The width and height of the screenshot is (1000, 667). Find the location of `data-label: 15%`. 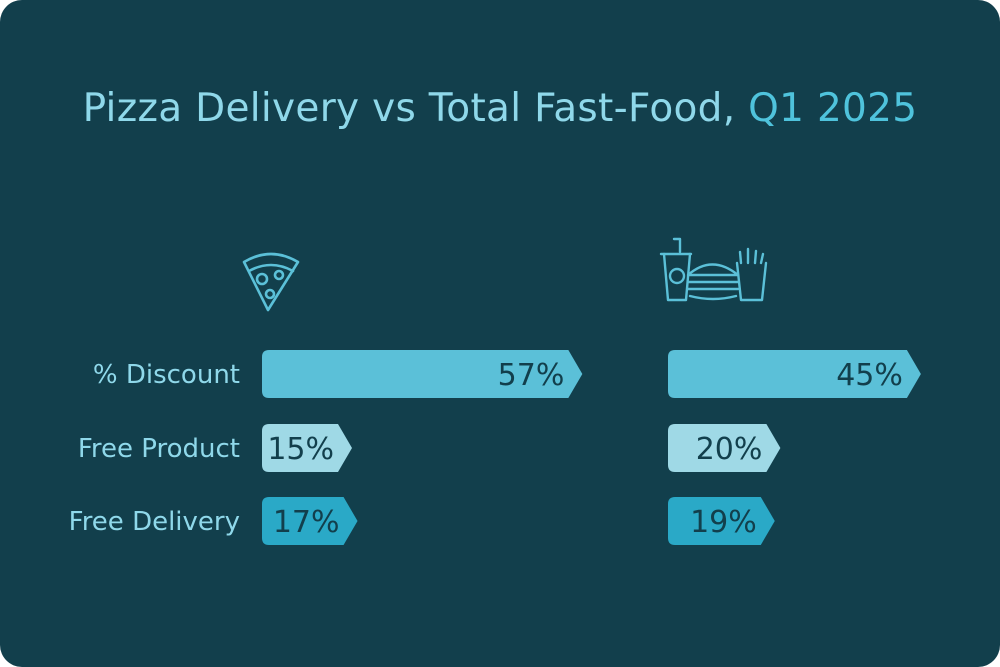

data-label: 15% is located at coordinates (300, 449).